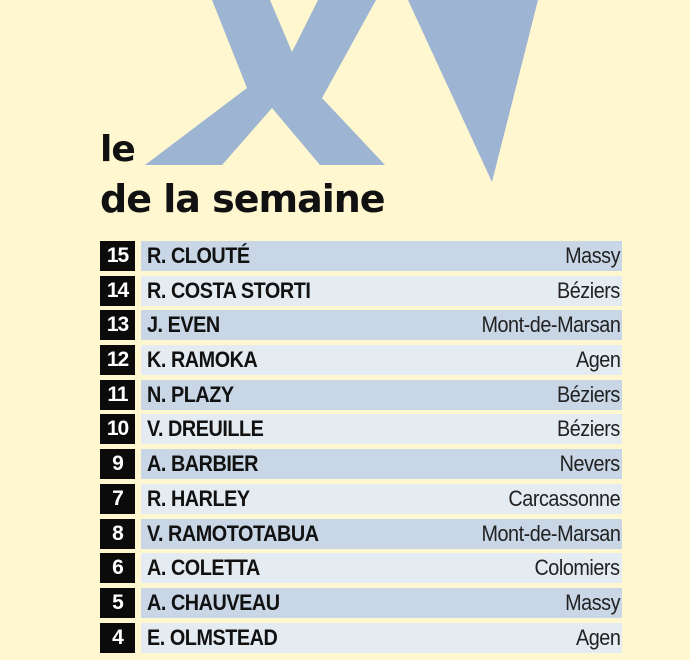 The height and width of the screenshot is (660, 690). What do you see at coordinates (117, 533) in the screenshot?
I see `jersey-number: 8` at bounding box center [117, 533].